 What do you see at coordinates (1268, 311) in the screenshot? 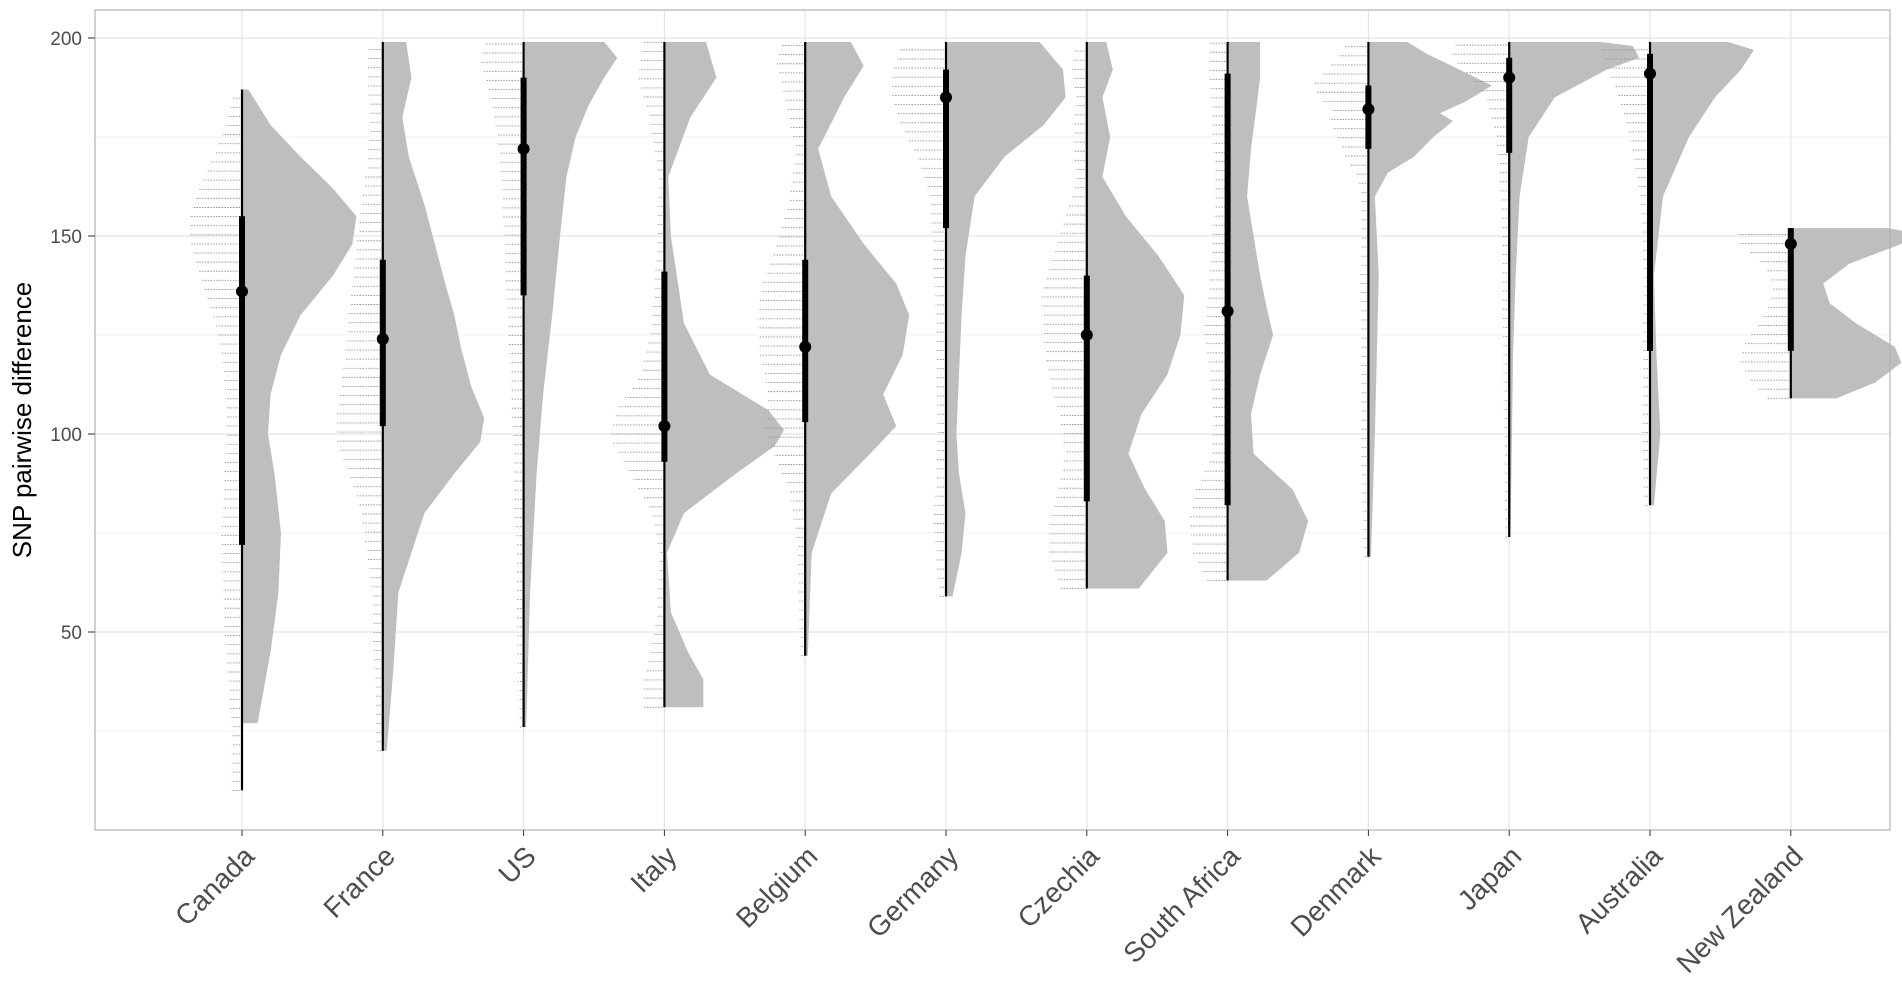
I see `density-cloud-south-africa` at bounding box center [1268, 311].